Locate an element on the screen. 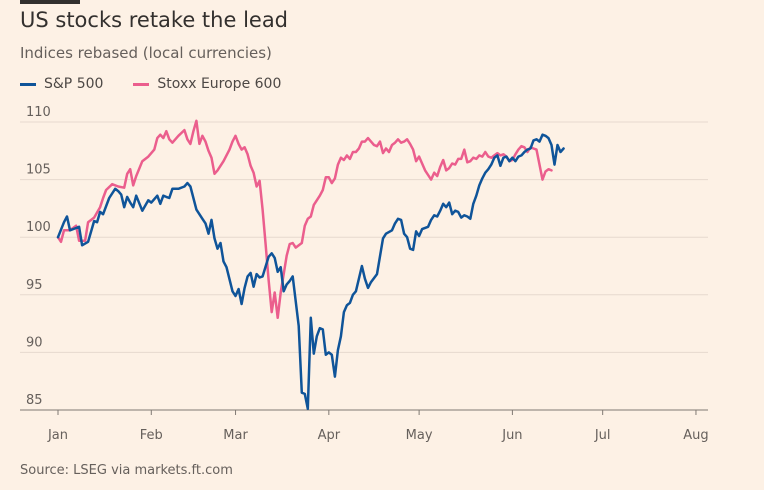 The width and height of the screenshot is (764, 490). legend-item-sp500: S&P 500 is located at coordinates (61, 84).